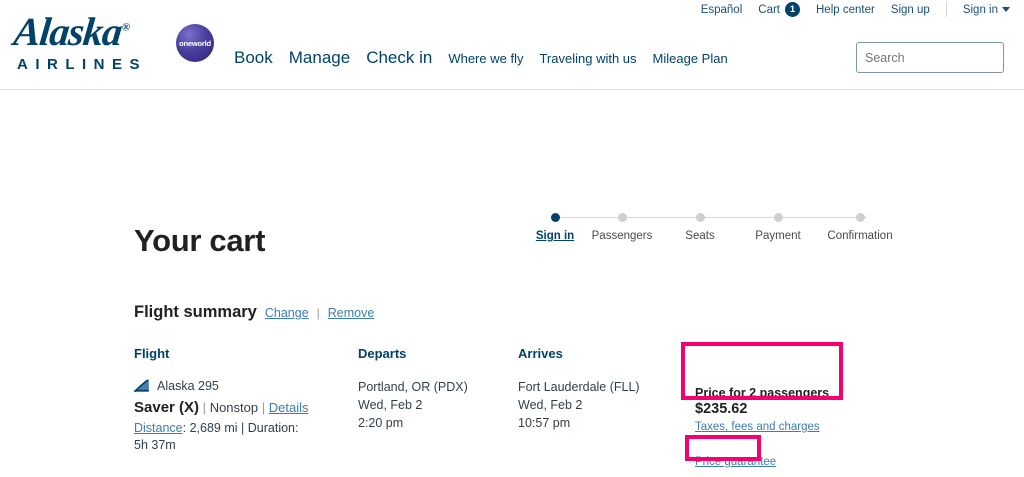 The image size is (1024, 477). I want to click on cart-label: Cart, so click(769, 9).